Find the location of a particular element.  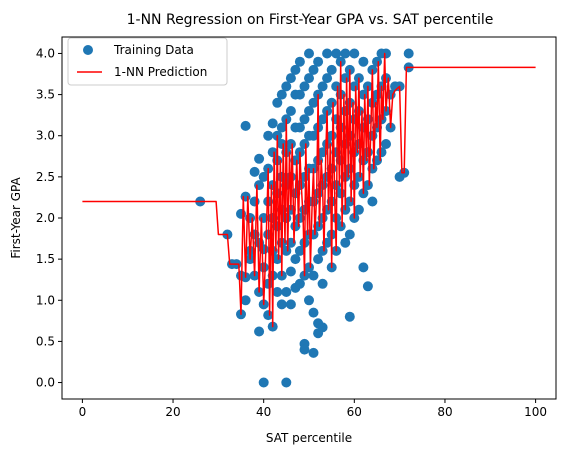

y-tick-label: 4.0 is located at coordinates (45, 53).